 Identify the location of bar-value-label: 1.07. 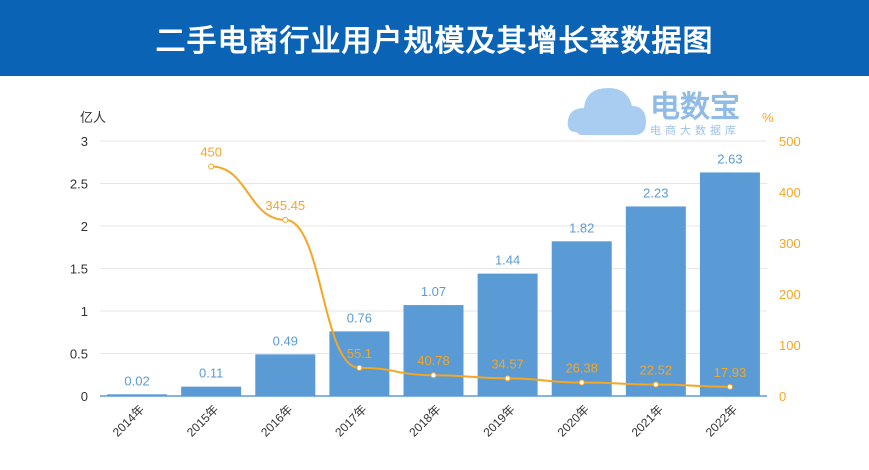
(433, 291).